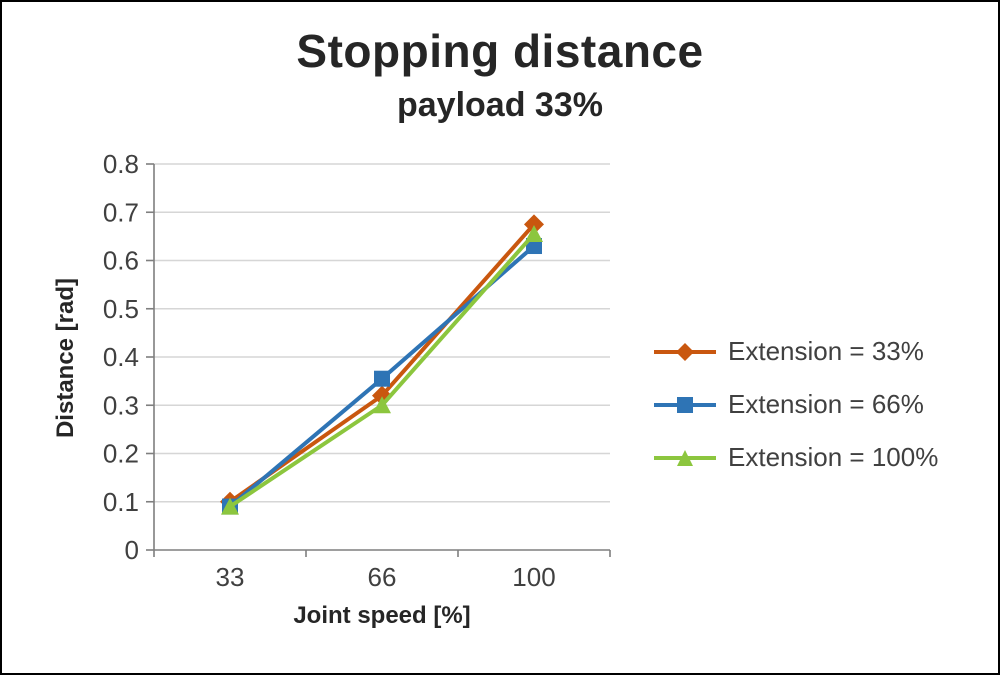  I want to click on y-tick-label: 0.1, so click(121, 502).